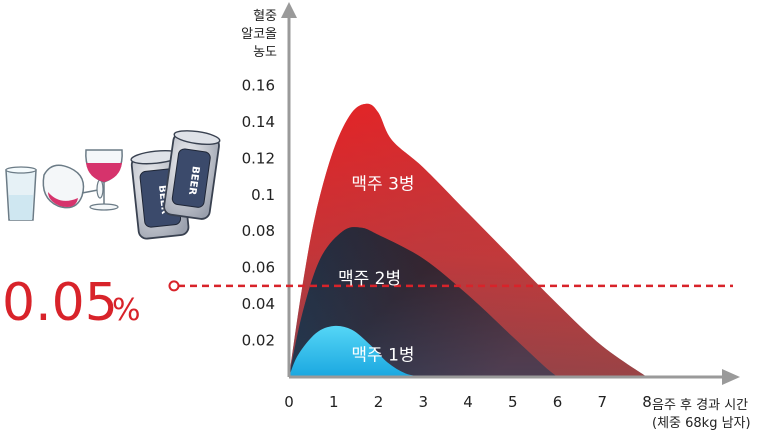 This screenshot has height=435, width=759. I want to click on y-tick-label: 0.14, so click(258, 122).